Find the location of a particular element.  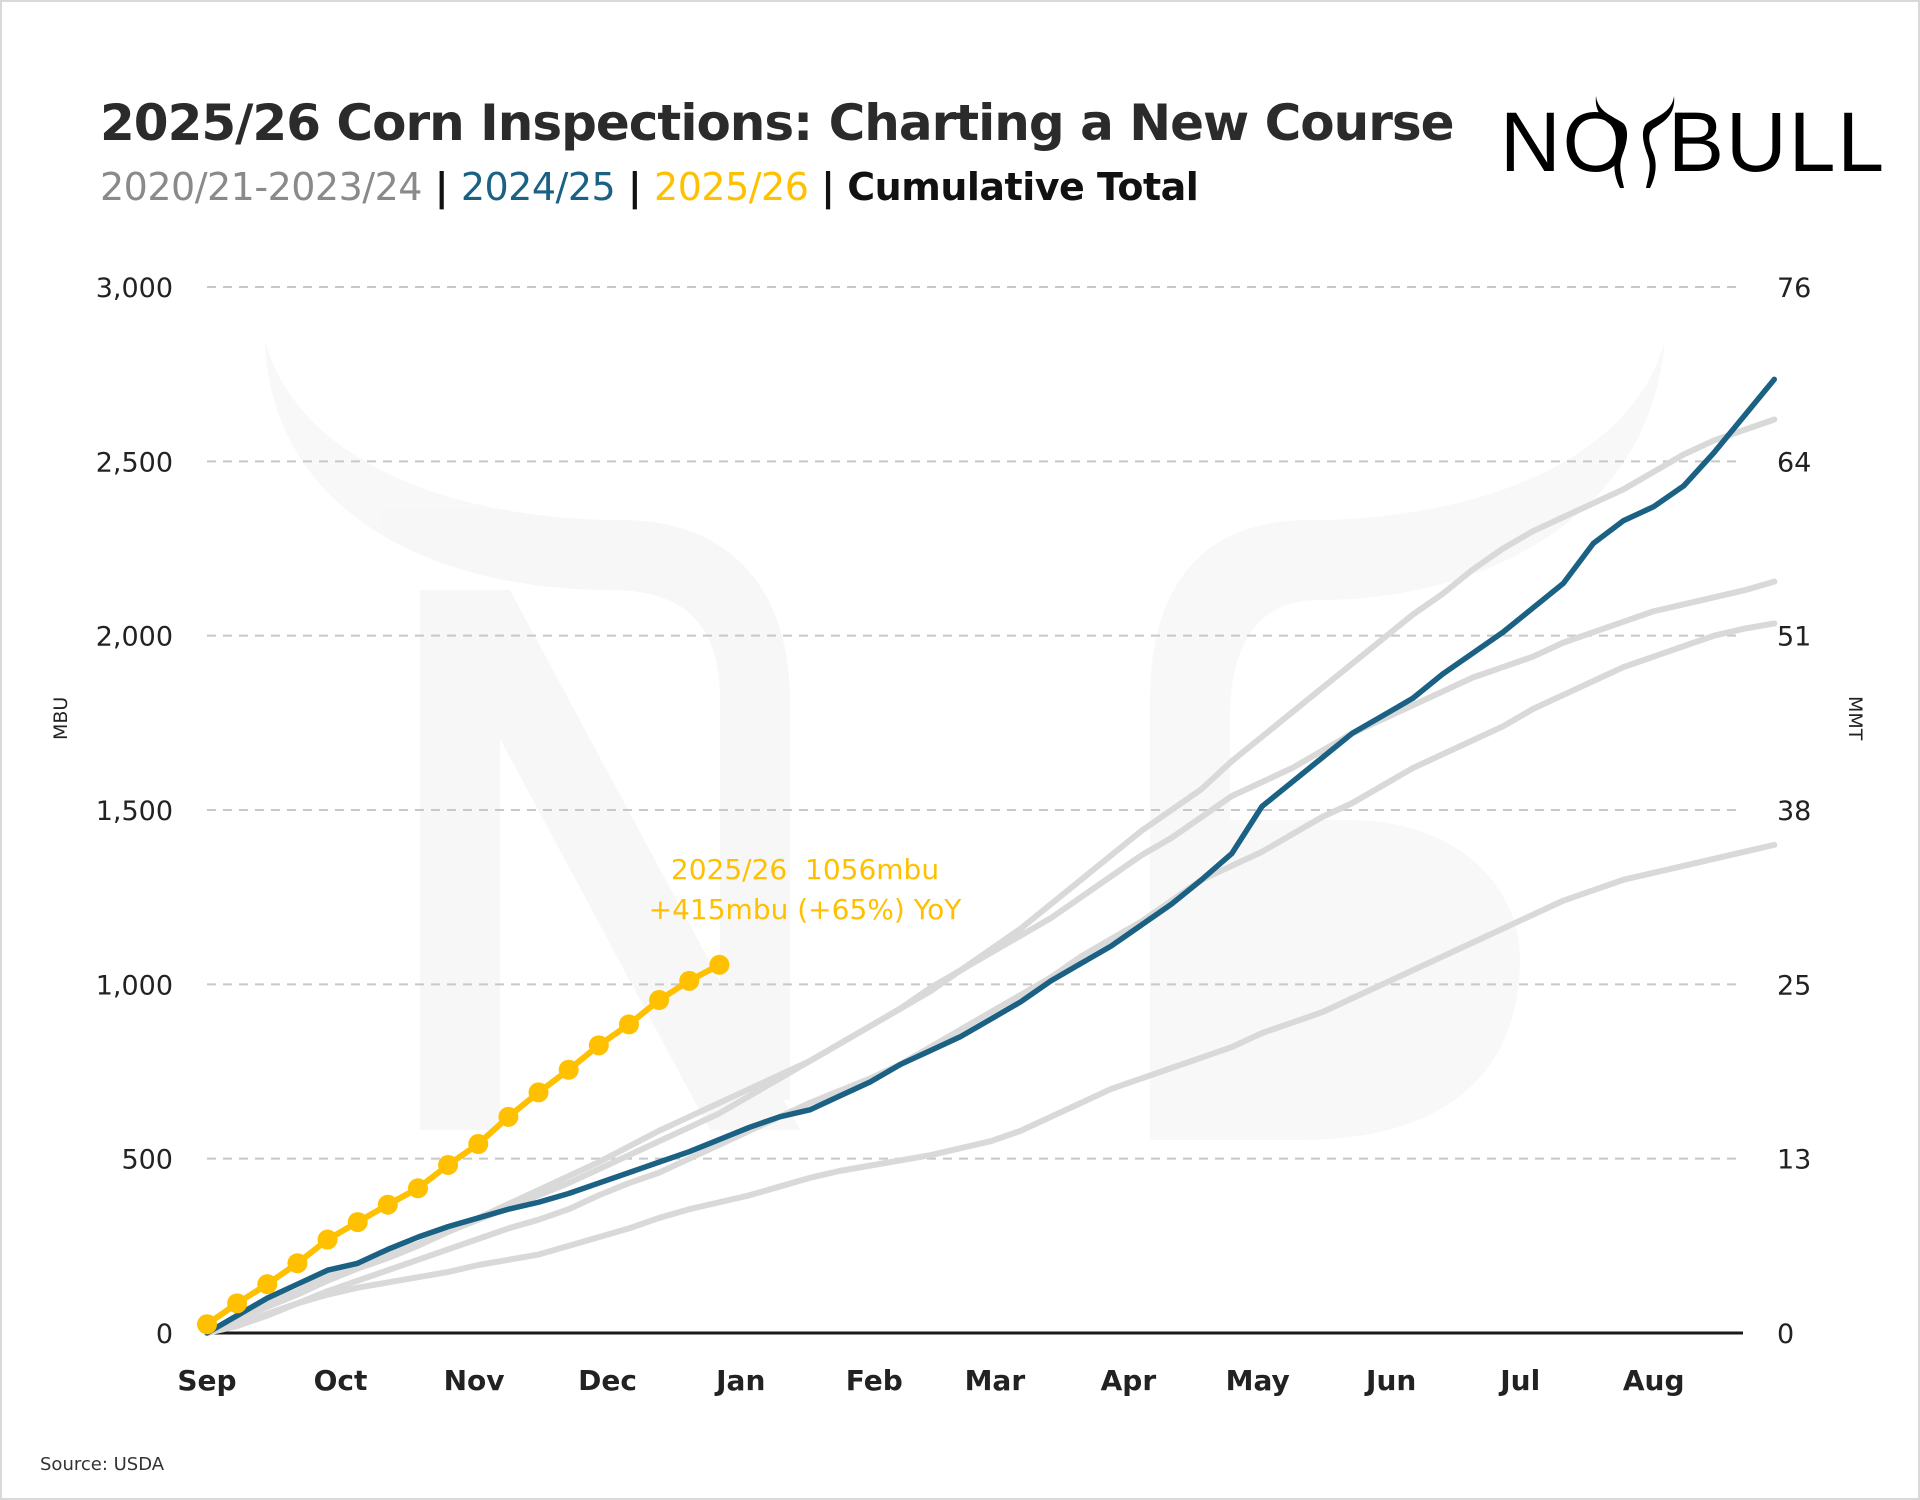

x-tick-label: Mar is located at coordinates (995, 1380).